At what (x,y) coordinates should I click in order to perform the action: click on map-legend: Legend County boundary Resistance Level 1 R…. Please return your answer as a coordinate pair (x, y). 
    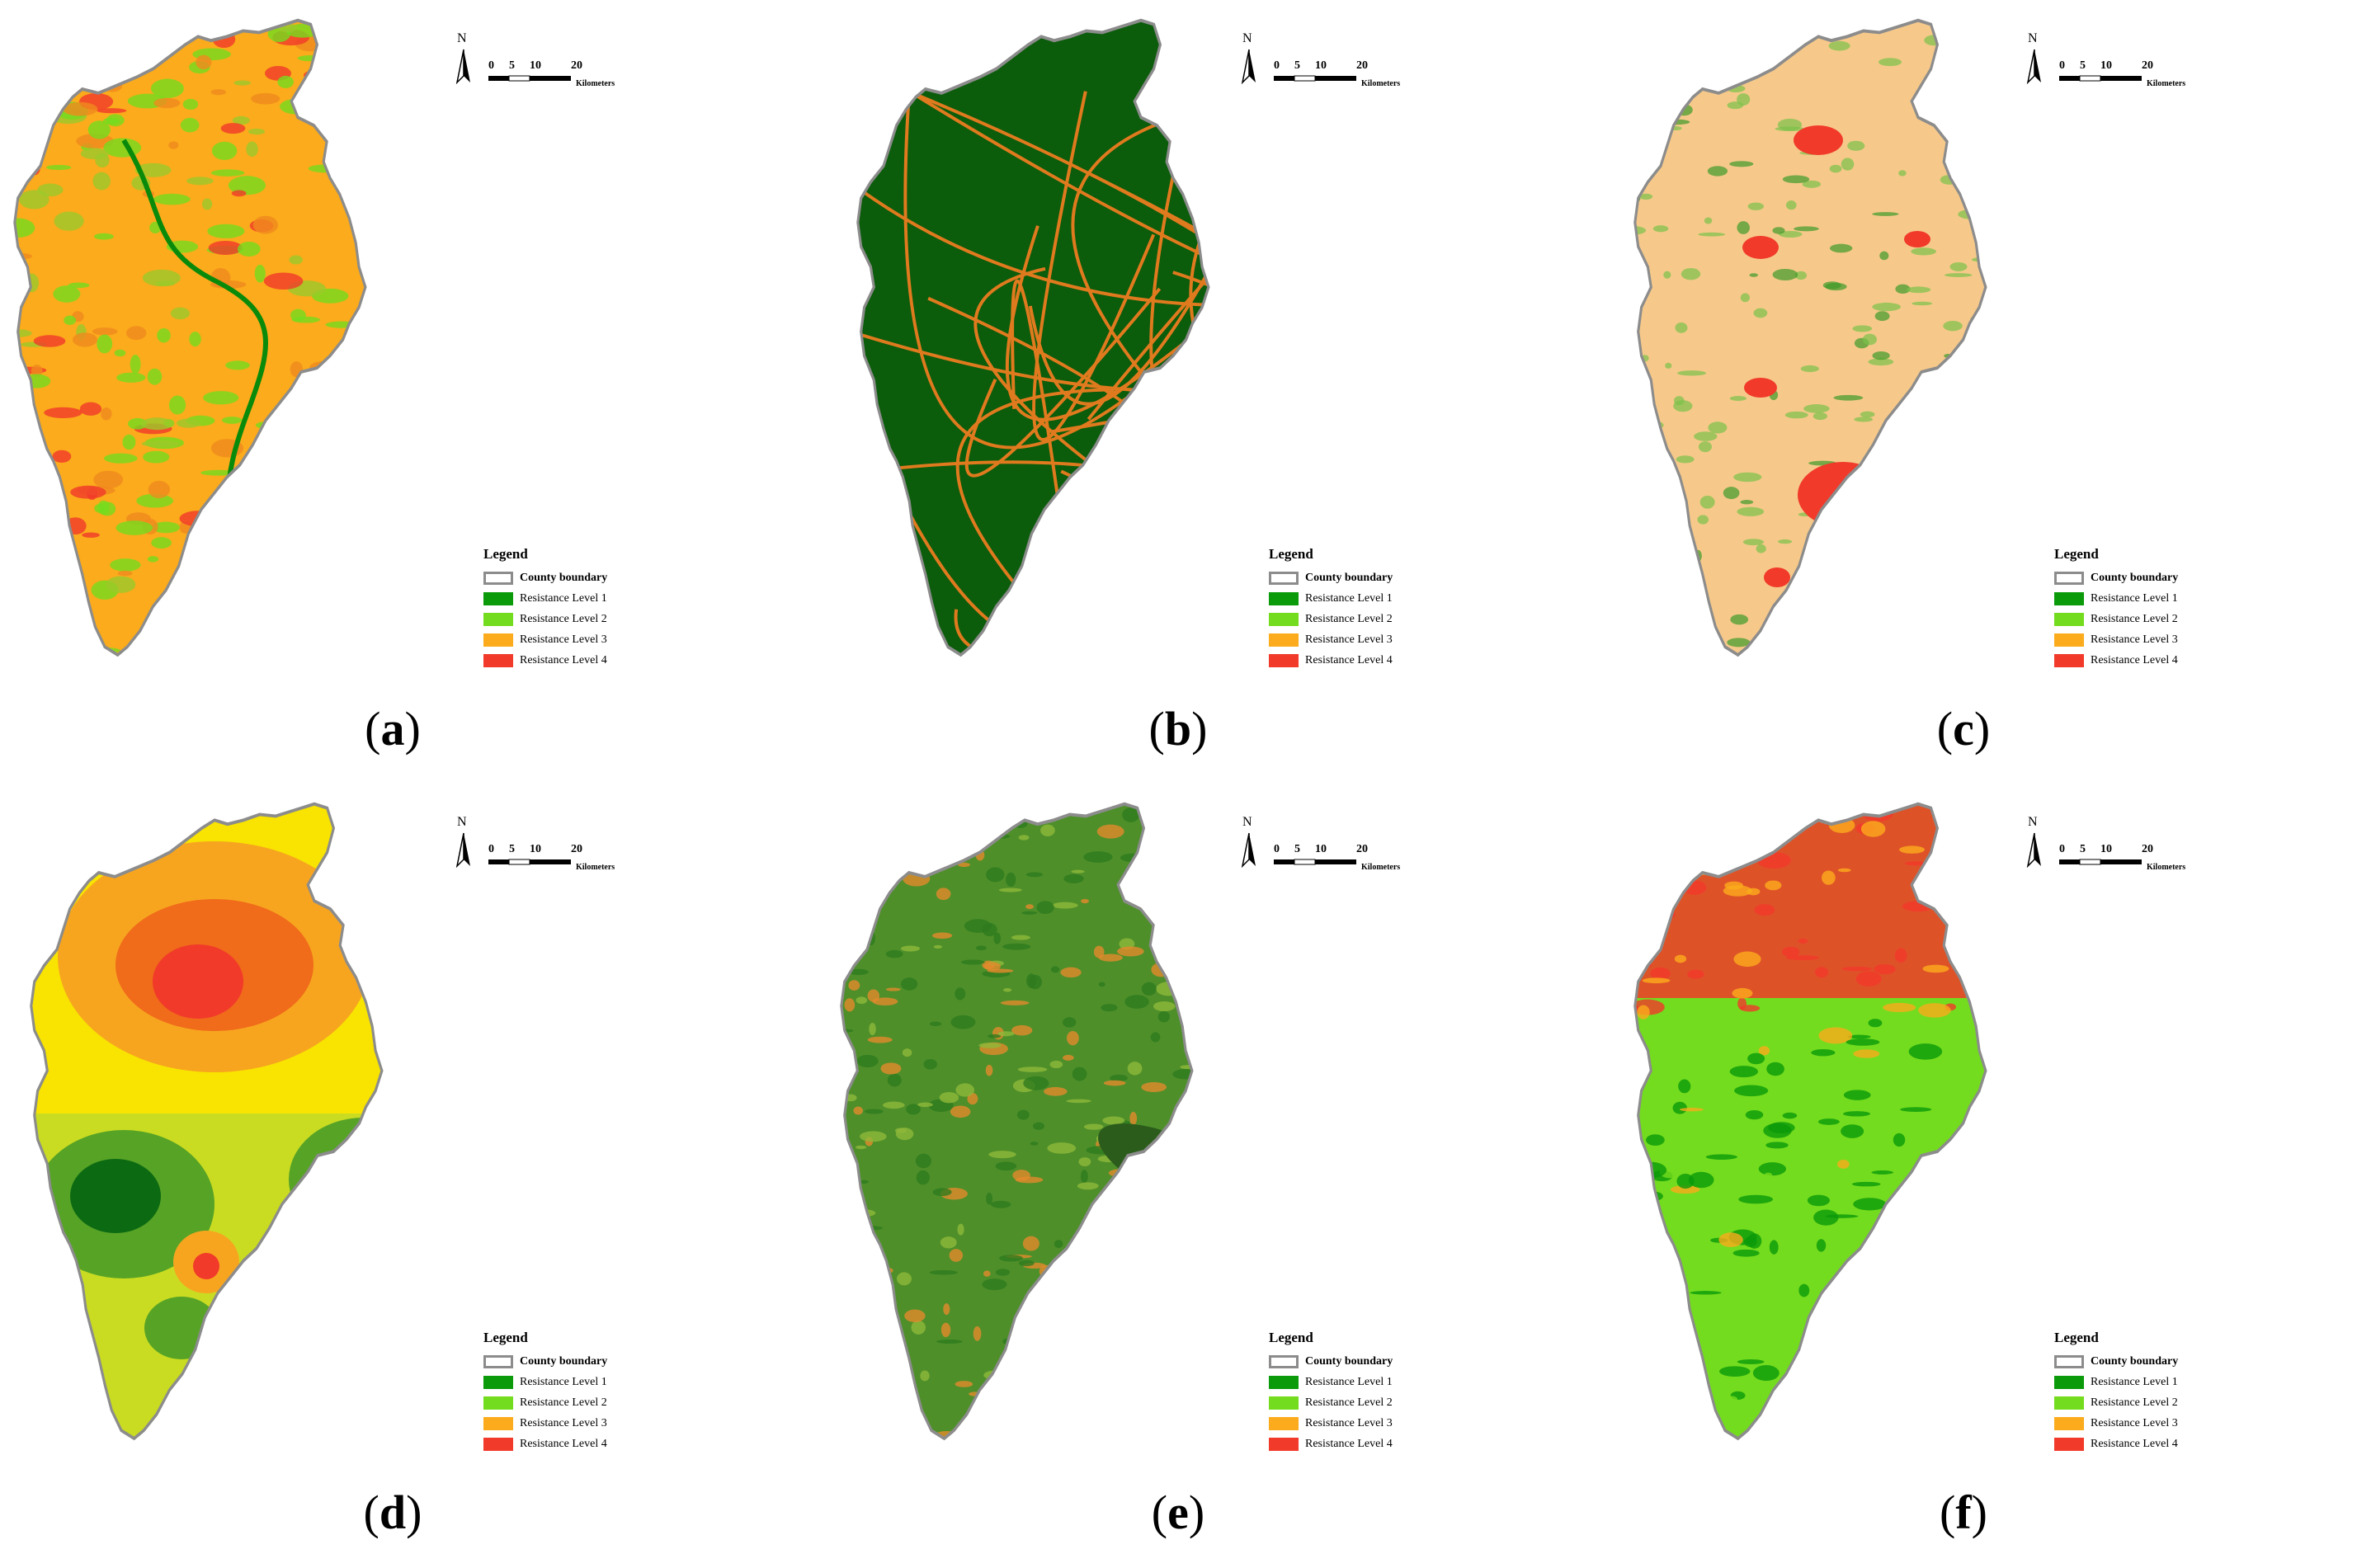
    Looking at the image, I should click on (1331, 1392).